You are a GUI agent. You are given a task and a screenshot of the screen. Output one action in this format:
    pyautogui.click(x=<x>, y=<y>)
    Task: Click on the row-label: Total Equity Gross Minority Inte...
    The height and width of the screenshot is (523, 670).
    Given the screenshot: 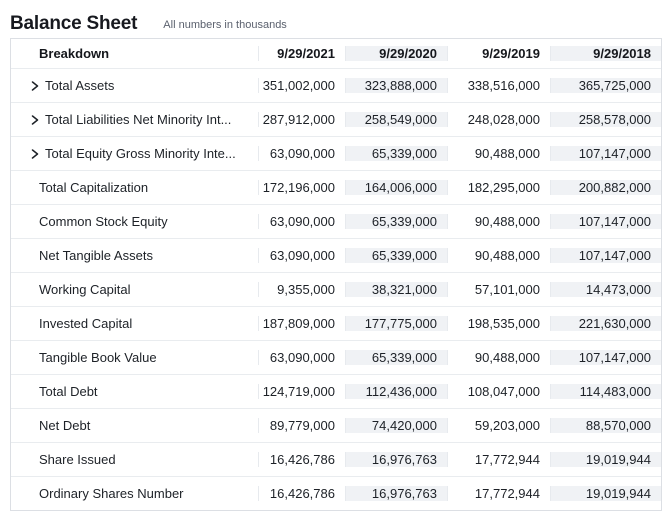 What is the action you would take?
    pyautogui.click(x=140, y=153)
    